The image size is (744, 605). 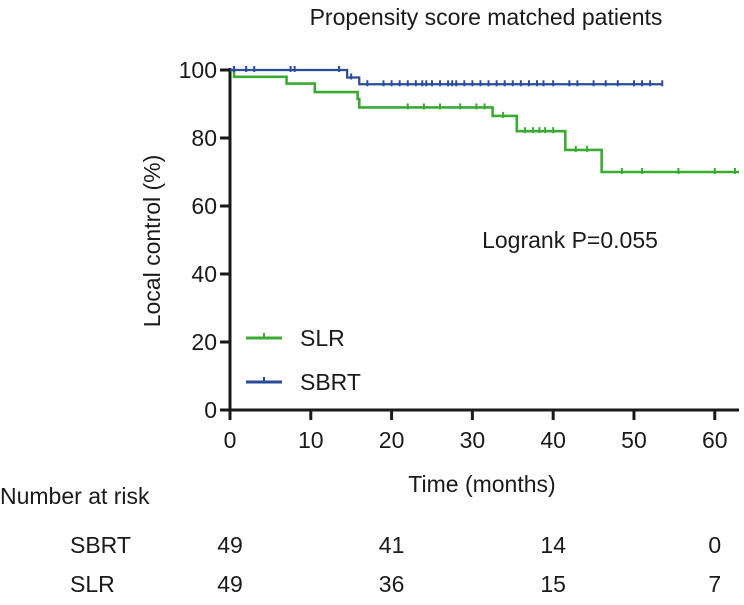 I want to click on risk-row-label-slr: SLR, so click(x=92, y=584).